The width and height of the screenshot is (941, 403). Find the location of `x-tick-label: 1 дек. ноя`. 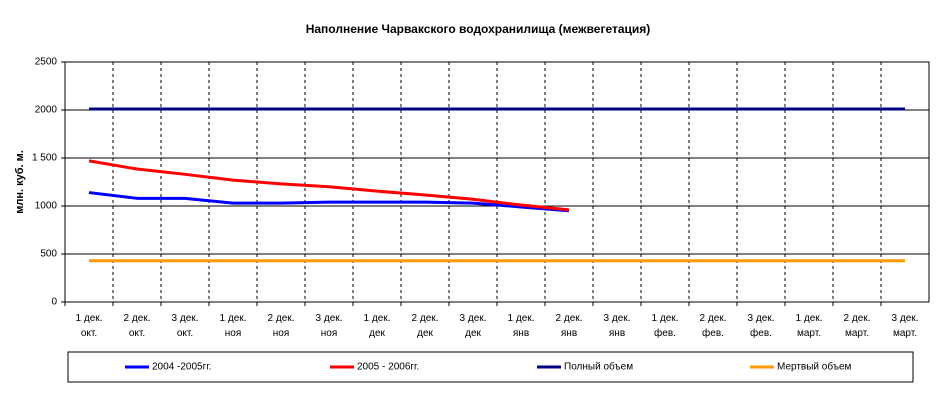

x-tick-label: 1 дек. ноя is located at coordinates (233, 326).